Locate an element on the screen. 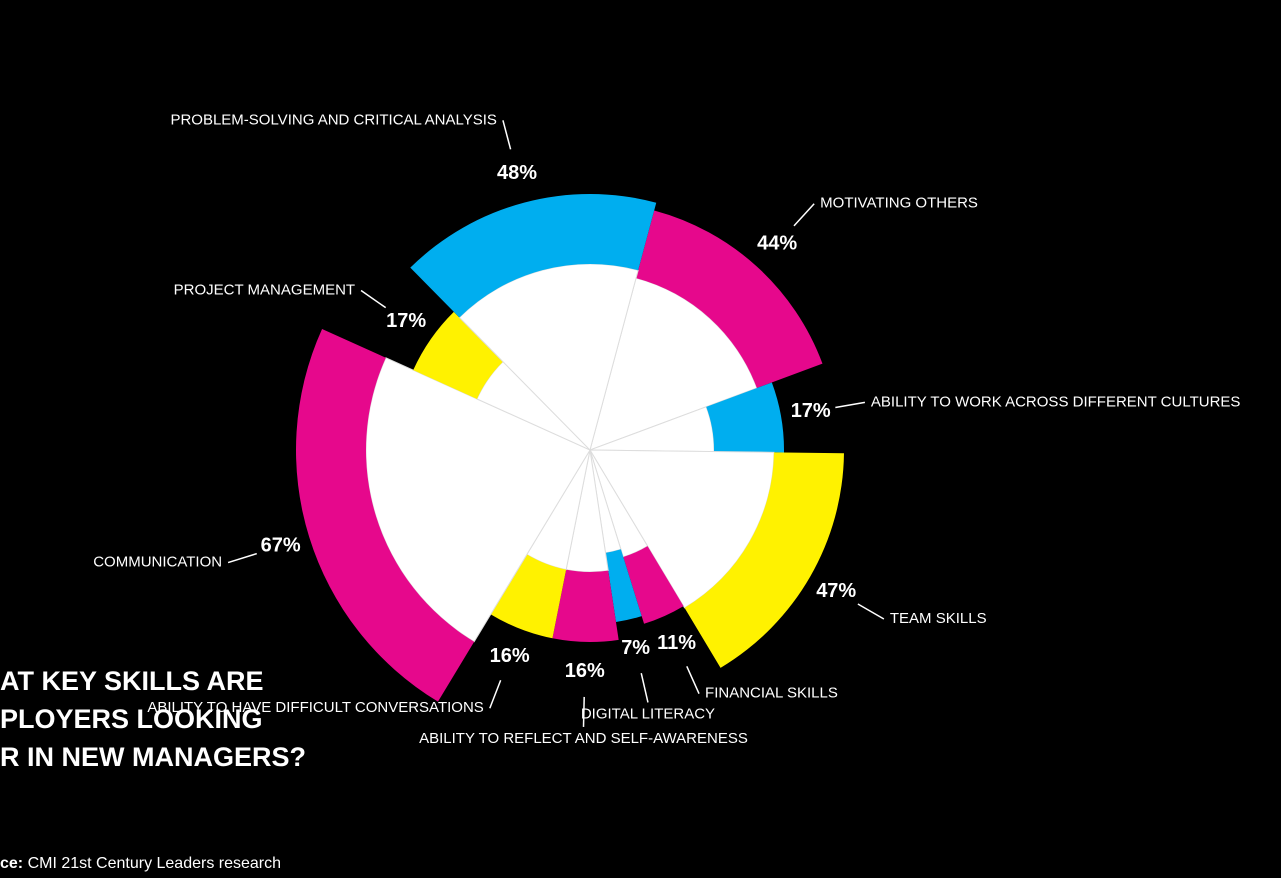 The image size is (1281, 878). value-label: 47% is located at coordinates (836, 591).